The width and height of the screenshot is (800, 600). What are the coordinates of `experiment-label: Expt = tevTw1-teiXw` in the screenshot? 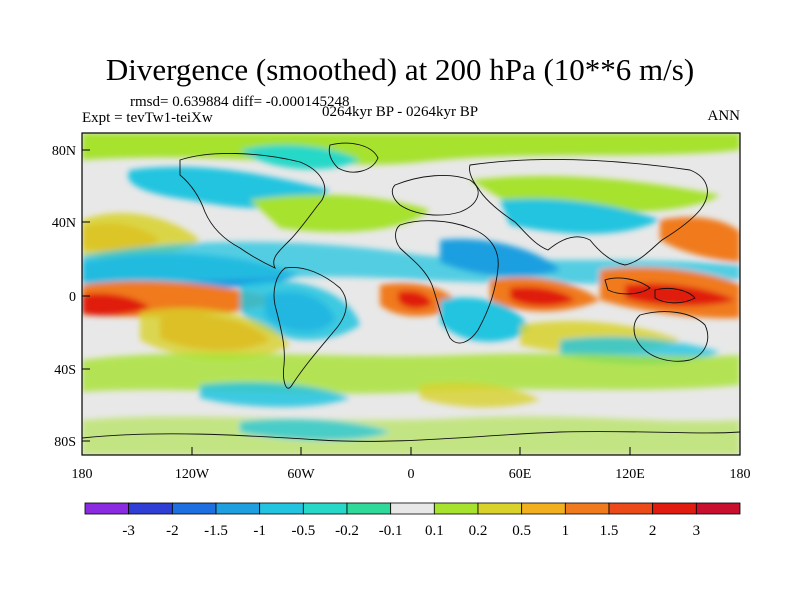 It's located at (147, 118).